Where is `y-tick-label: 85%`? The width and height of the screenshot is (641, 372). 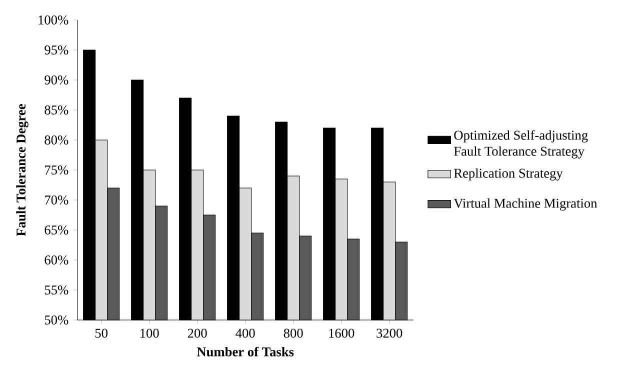
y-tick-label: 85% is located at coordinates (56, 110).